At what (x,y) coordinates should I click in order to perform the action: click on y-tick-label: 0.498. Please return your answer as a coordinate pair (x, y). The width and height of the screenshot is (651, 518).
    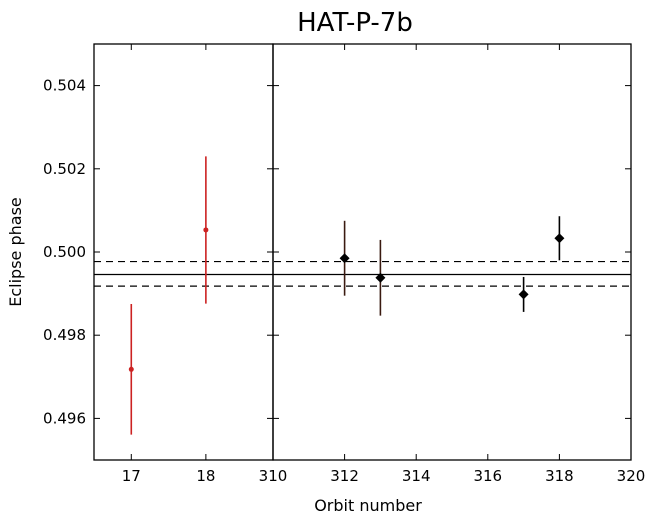
    Looking at the image, I should click on (64, 335).